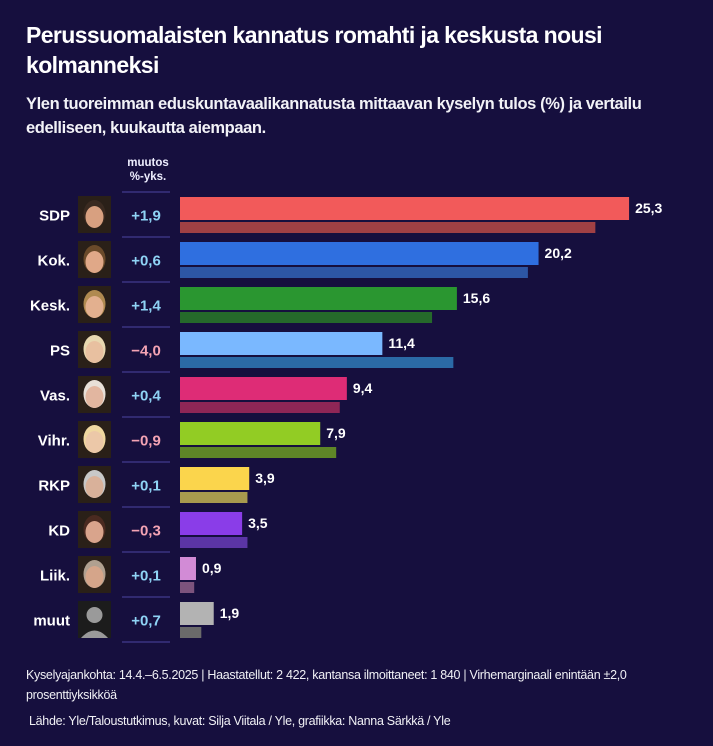 The height and width of the screenshot is (746, 713). I want to click on change-column-header: muutos %-yks., so click(148, 170).